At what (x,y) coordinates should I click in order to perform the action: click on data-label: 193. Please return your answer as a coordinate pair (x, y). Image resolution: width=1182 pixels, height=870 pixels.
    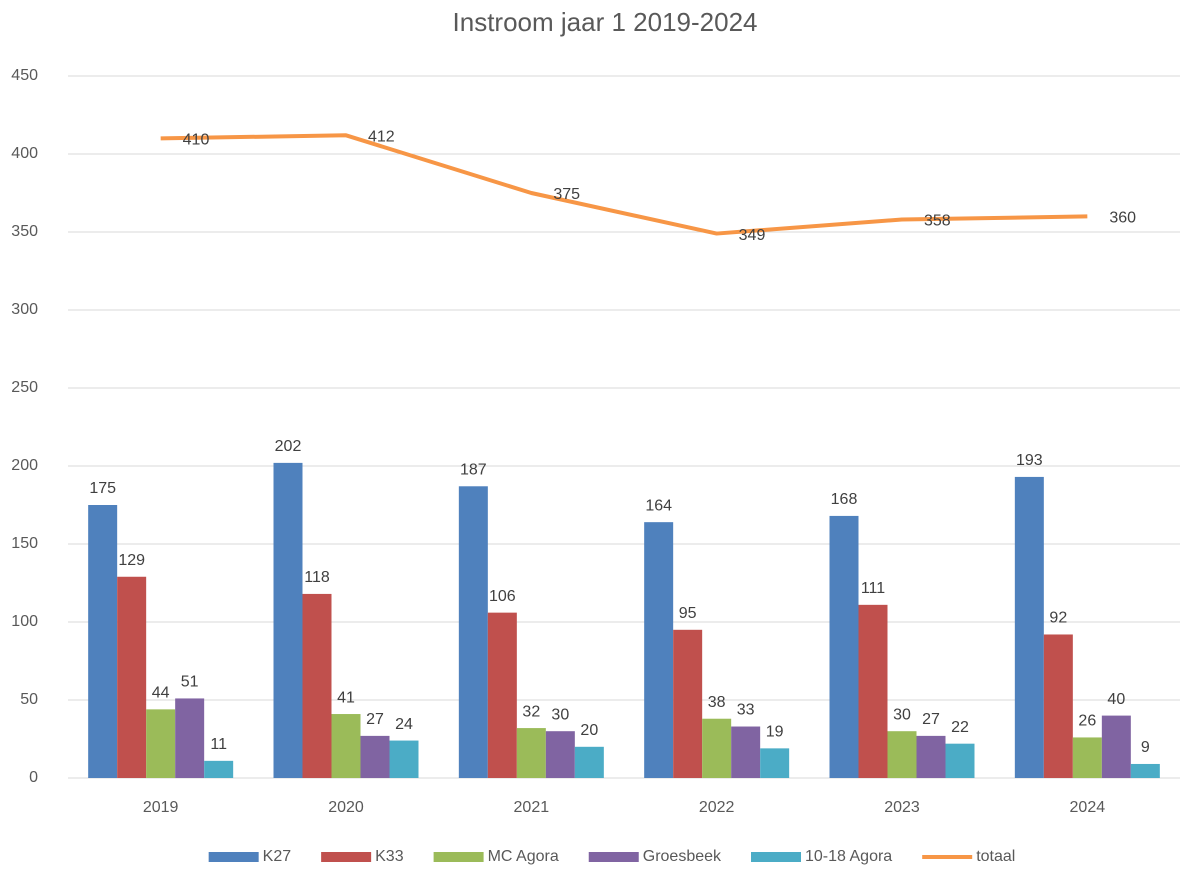
    Looking at the image, I should click on (1029, 460).